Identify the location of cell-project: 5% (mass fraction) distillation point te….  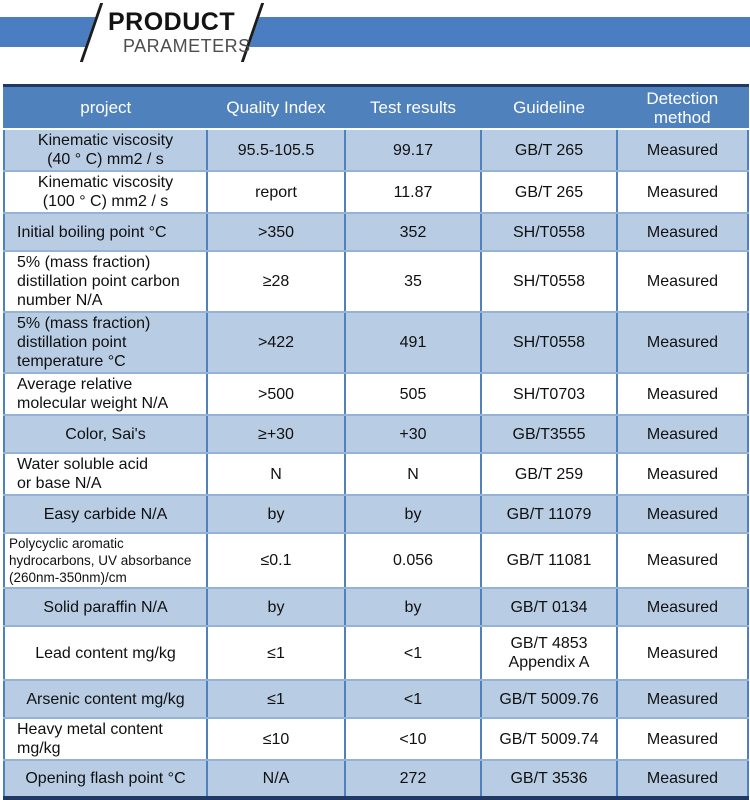
(106, 343).